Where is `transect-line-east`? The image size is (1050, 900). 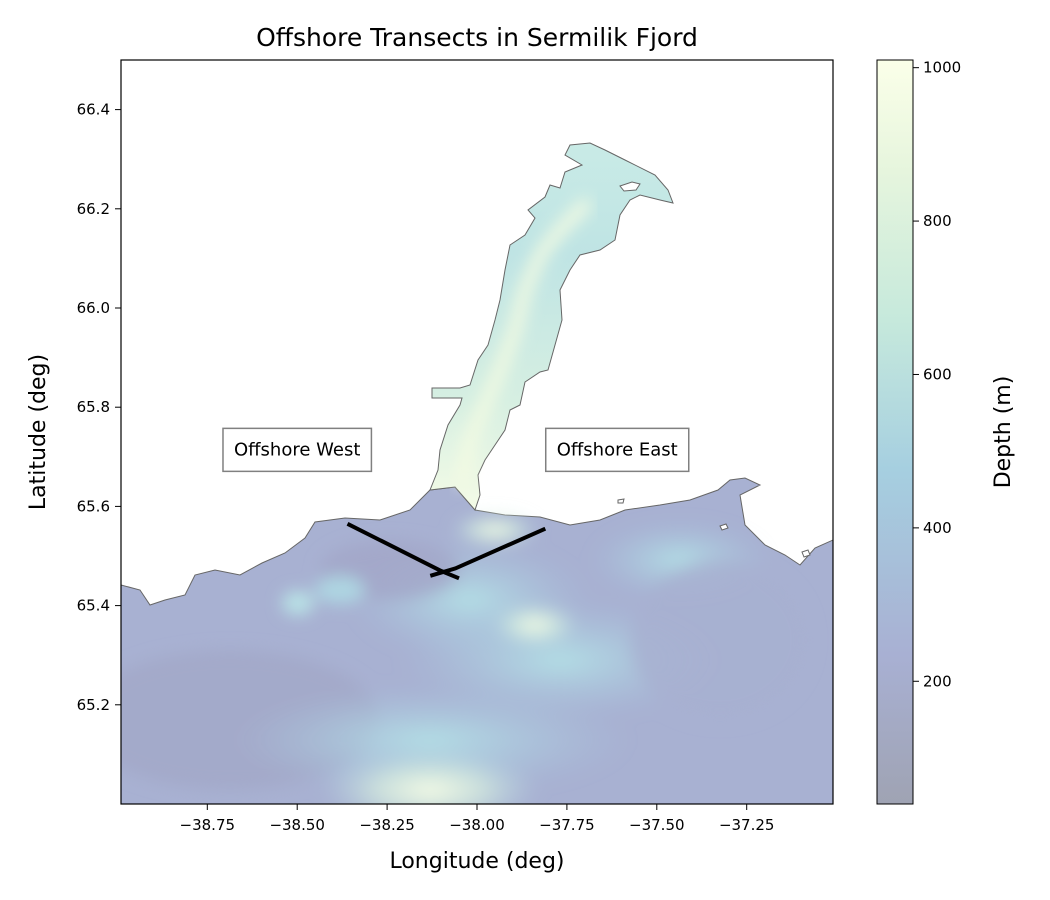 transect-line-east is located at coordinates (488, 552).